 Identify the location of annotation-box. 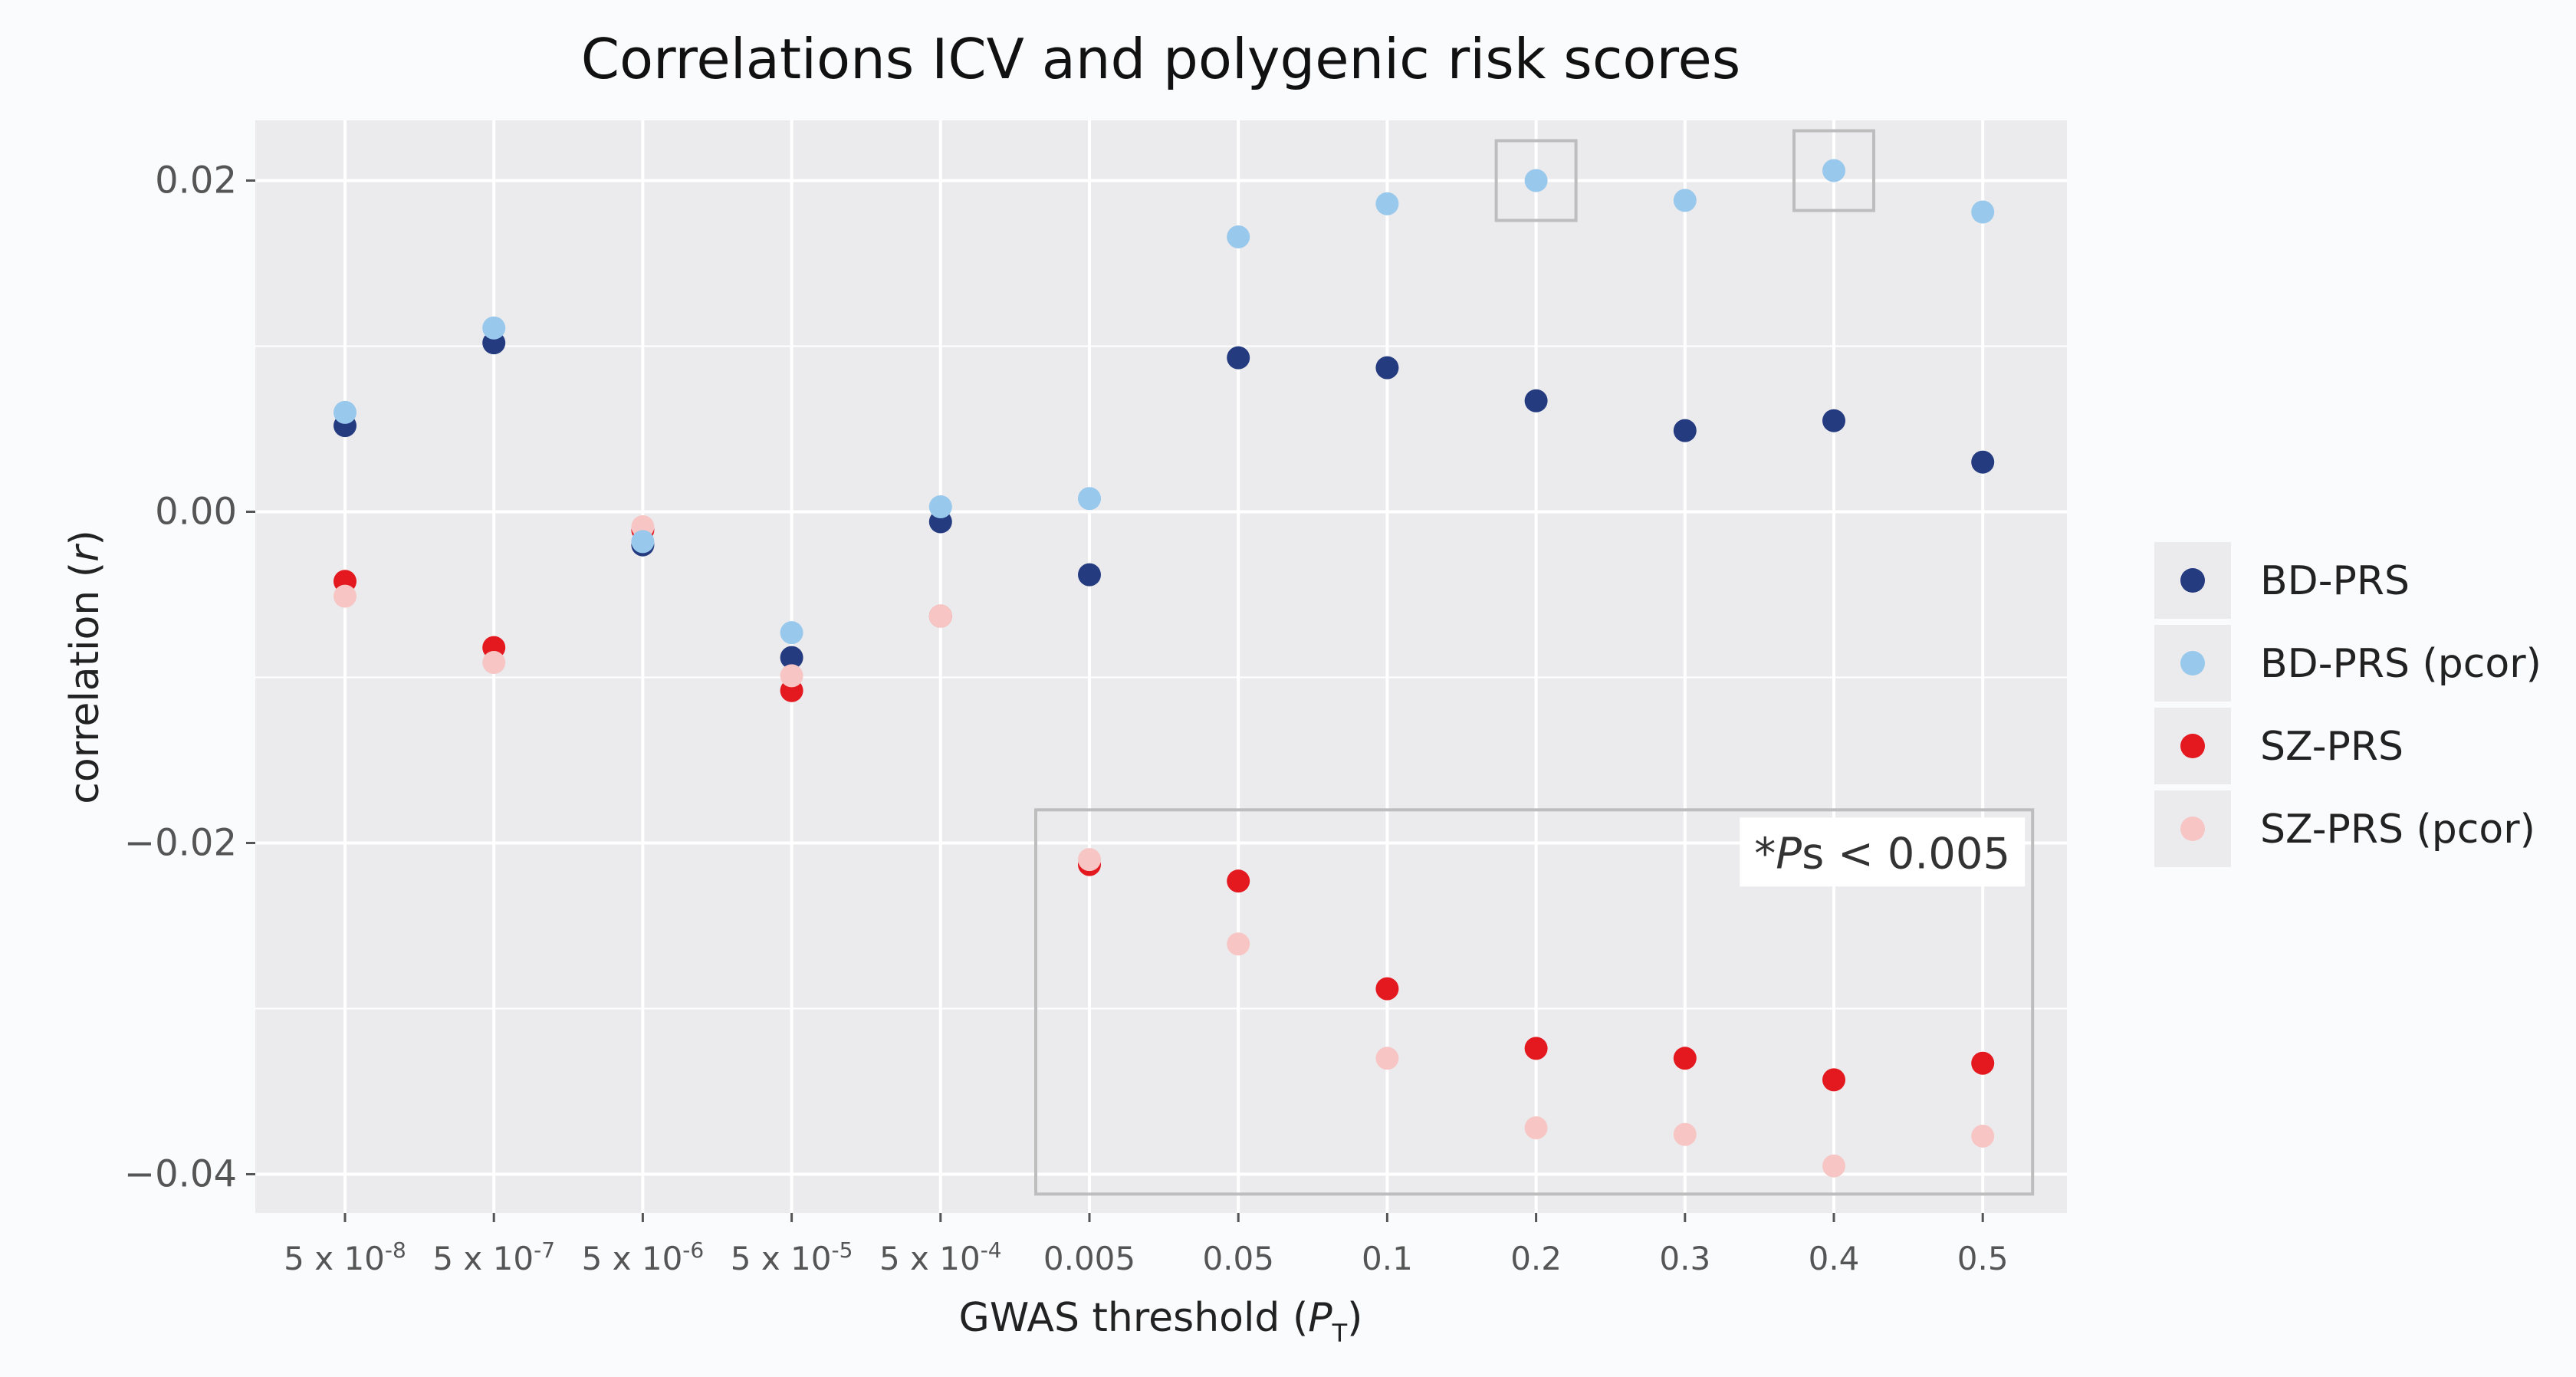
(1883, 852).